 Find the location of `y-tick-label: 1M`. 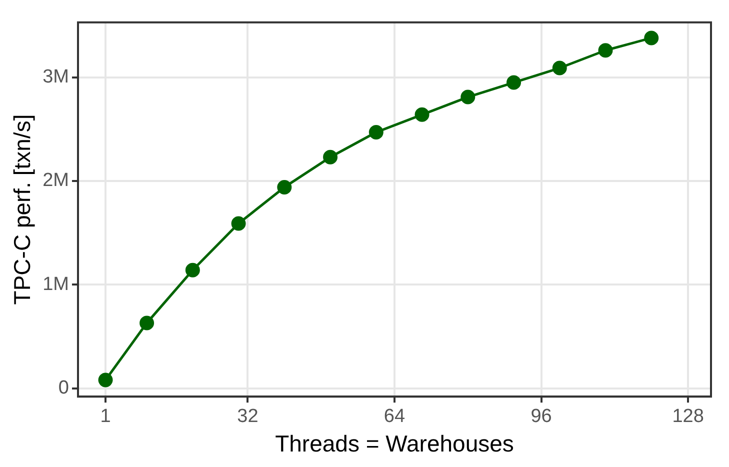

y-tick-label: 1M is located at coordinates (55, 284).